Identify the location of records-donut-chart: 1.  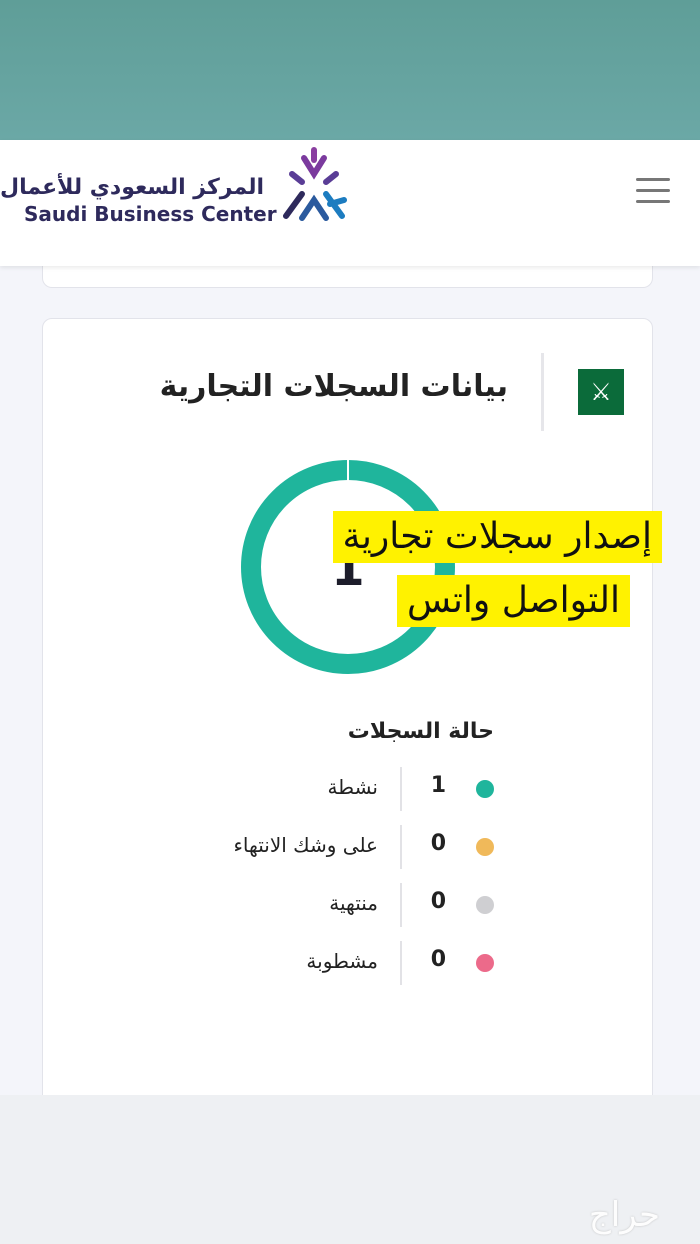
(348, 565).